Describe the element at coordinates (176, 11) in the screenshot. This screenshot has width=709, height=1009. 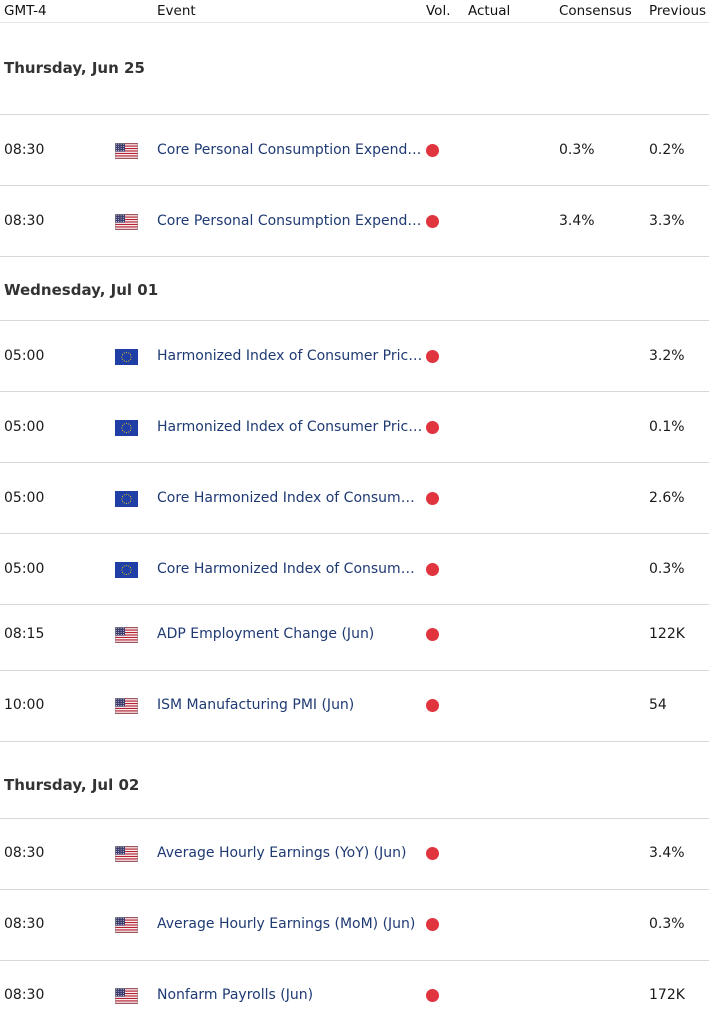
I see `event-column-header: Event` at that location.